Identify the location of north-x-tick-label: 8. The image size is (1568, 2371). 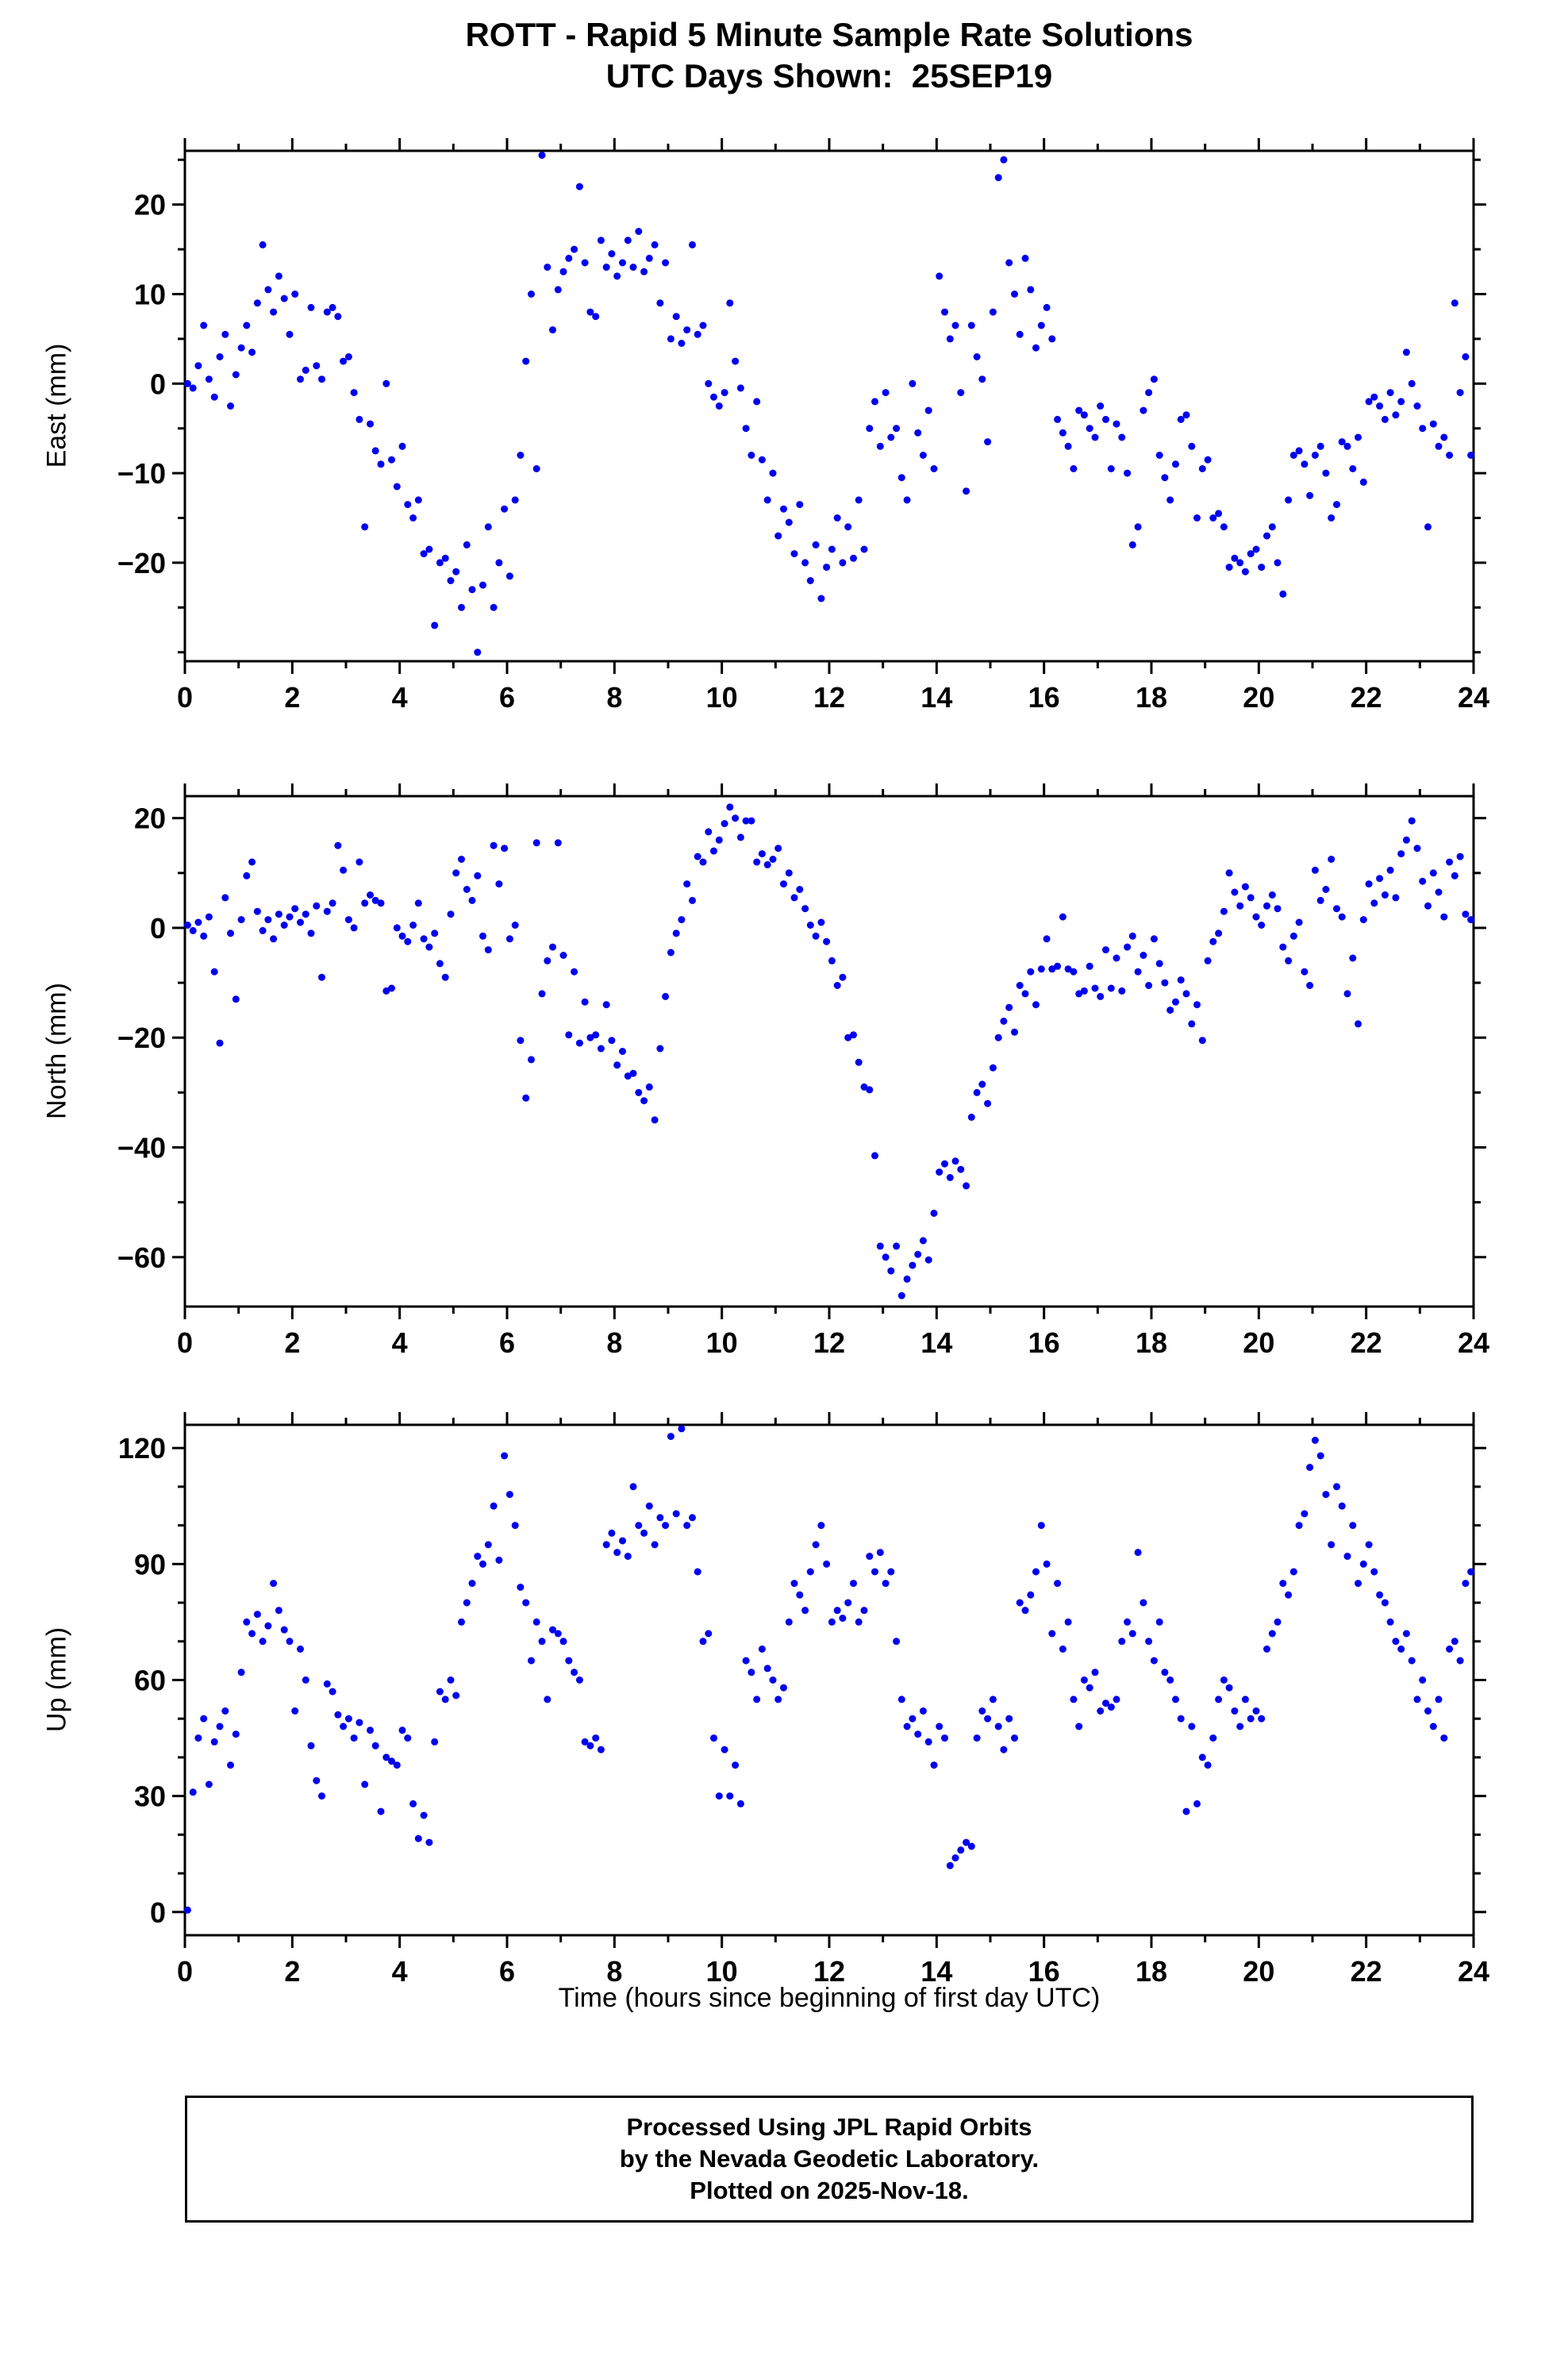
(614, 1342).